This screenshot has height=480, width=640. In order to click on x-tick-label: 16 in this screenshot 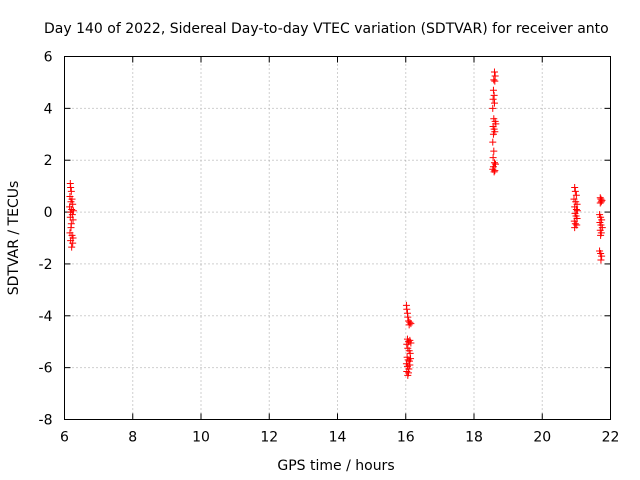, I will do `click(406, 438)`.